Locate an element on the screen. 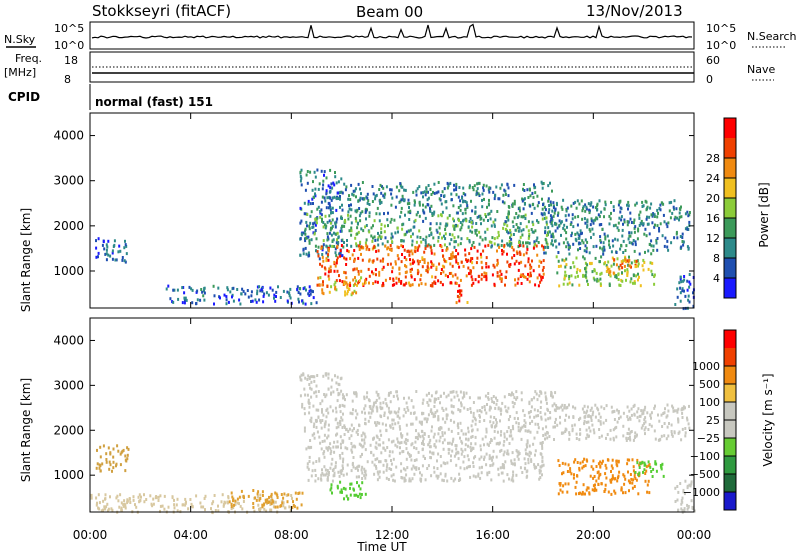 This screenshot has width=800, height=558. colorbar-tick-label: 28 is located at coordinates (713, 158).